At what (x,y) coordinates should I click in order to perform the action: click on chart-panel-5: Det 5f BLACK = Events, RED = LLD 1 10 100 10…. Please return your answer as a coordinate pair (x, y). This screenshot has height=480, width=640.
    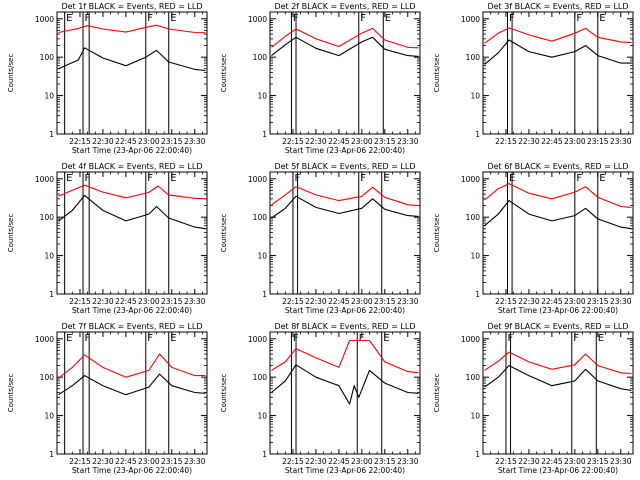
    Looking at the image, I should click on (320, 238).